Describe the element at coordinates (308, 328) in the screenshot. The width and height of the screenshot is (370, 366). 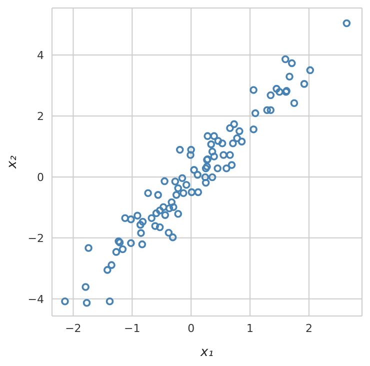
I see `x-tick-label: 2` at that location.